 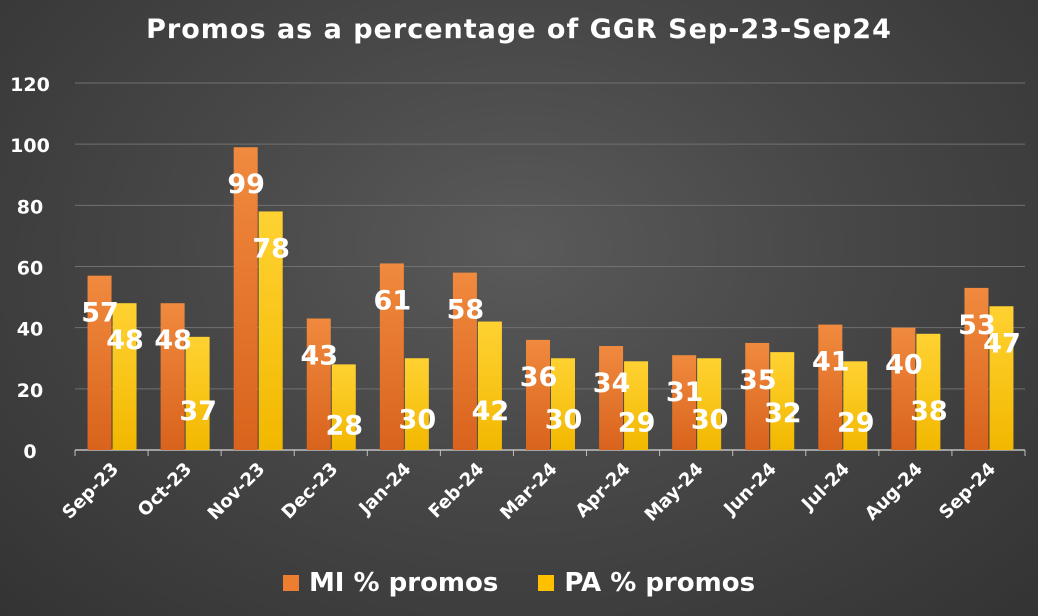 I want to click on legend-item-mi: MI % promos, so click(x=390, y=583).